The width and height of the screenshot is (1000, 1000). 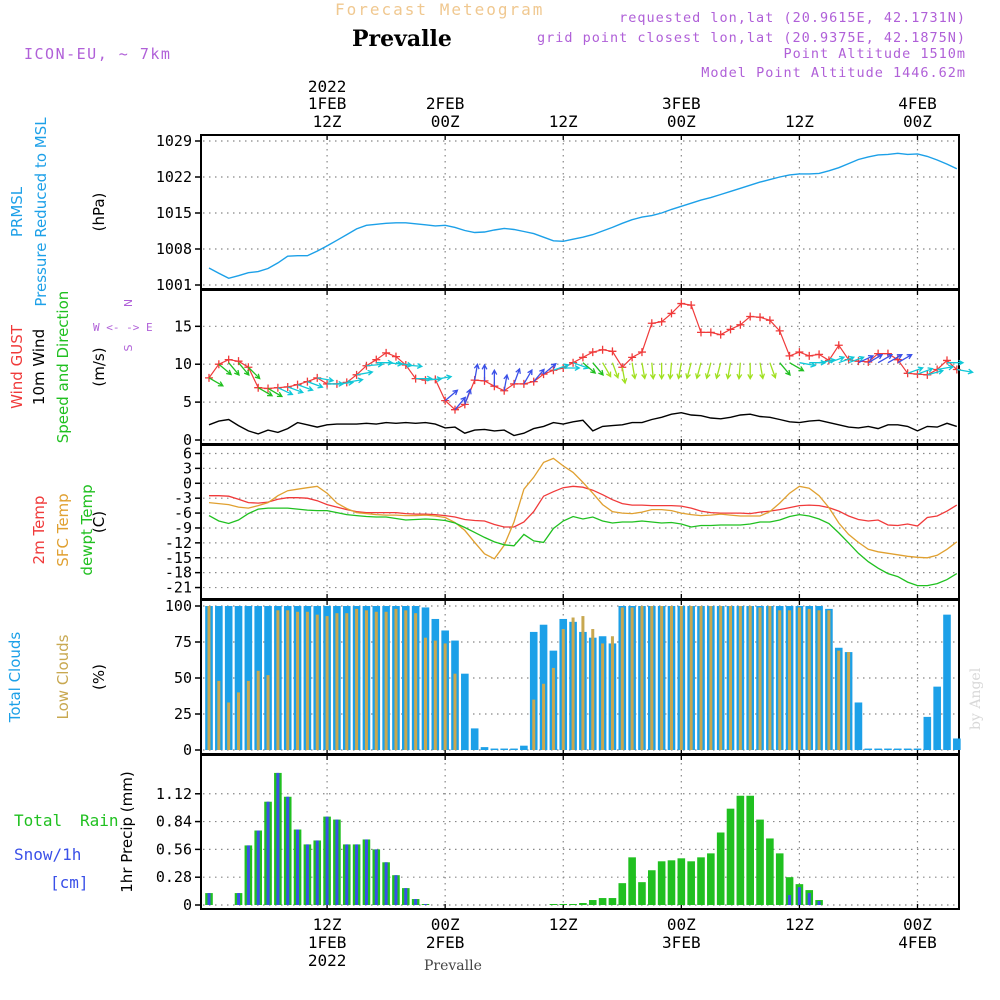 What do you see at coordinates (563, 121) in the screenshot?
I see `top-hour-label: 12Z` at bounding box center [563, 121].